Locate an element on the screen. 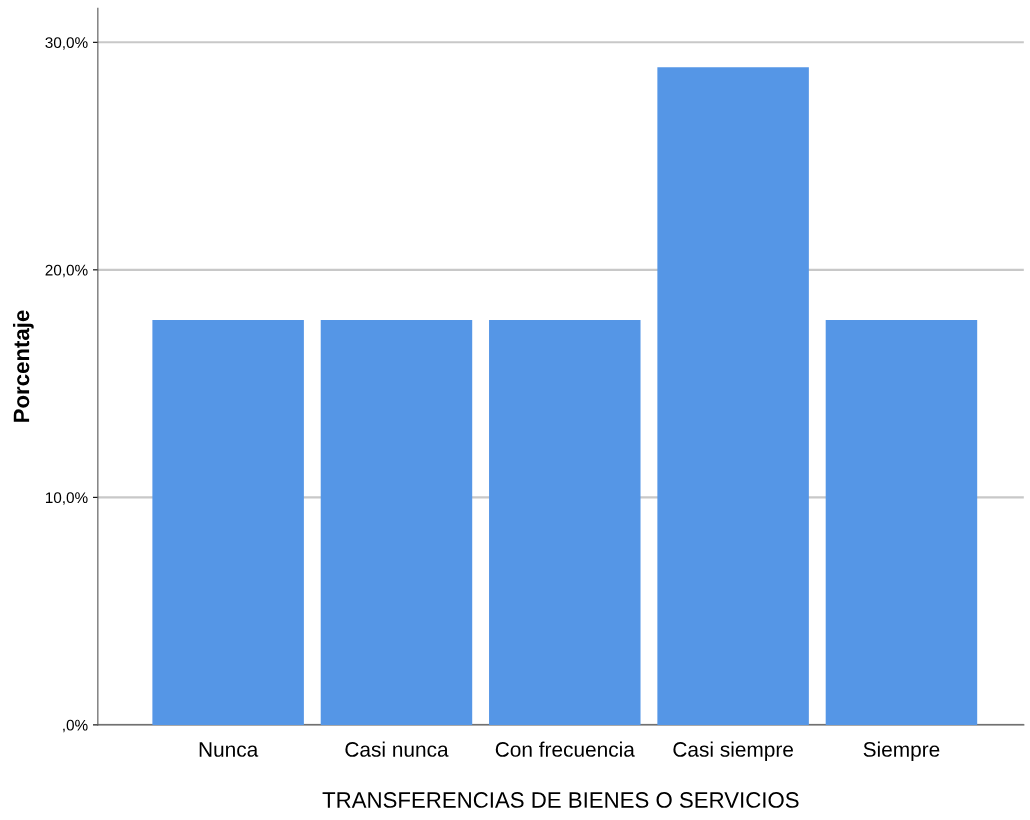  x-tick-label: Con frecuencia is located at coordinates (565, 749).